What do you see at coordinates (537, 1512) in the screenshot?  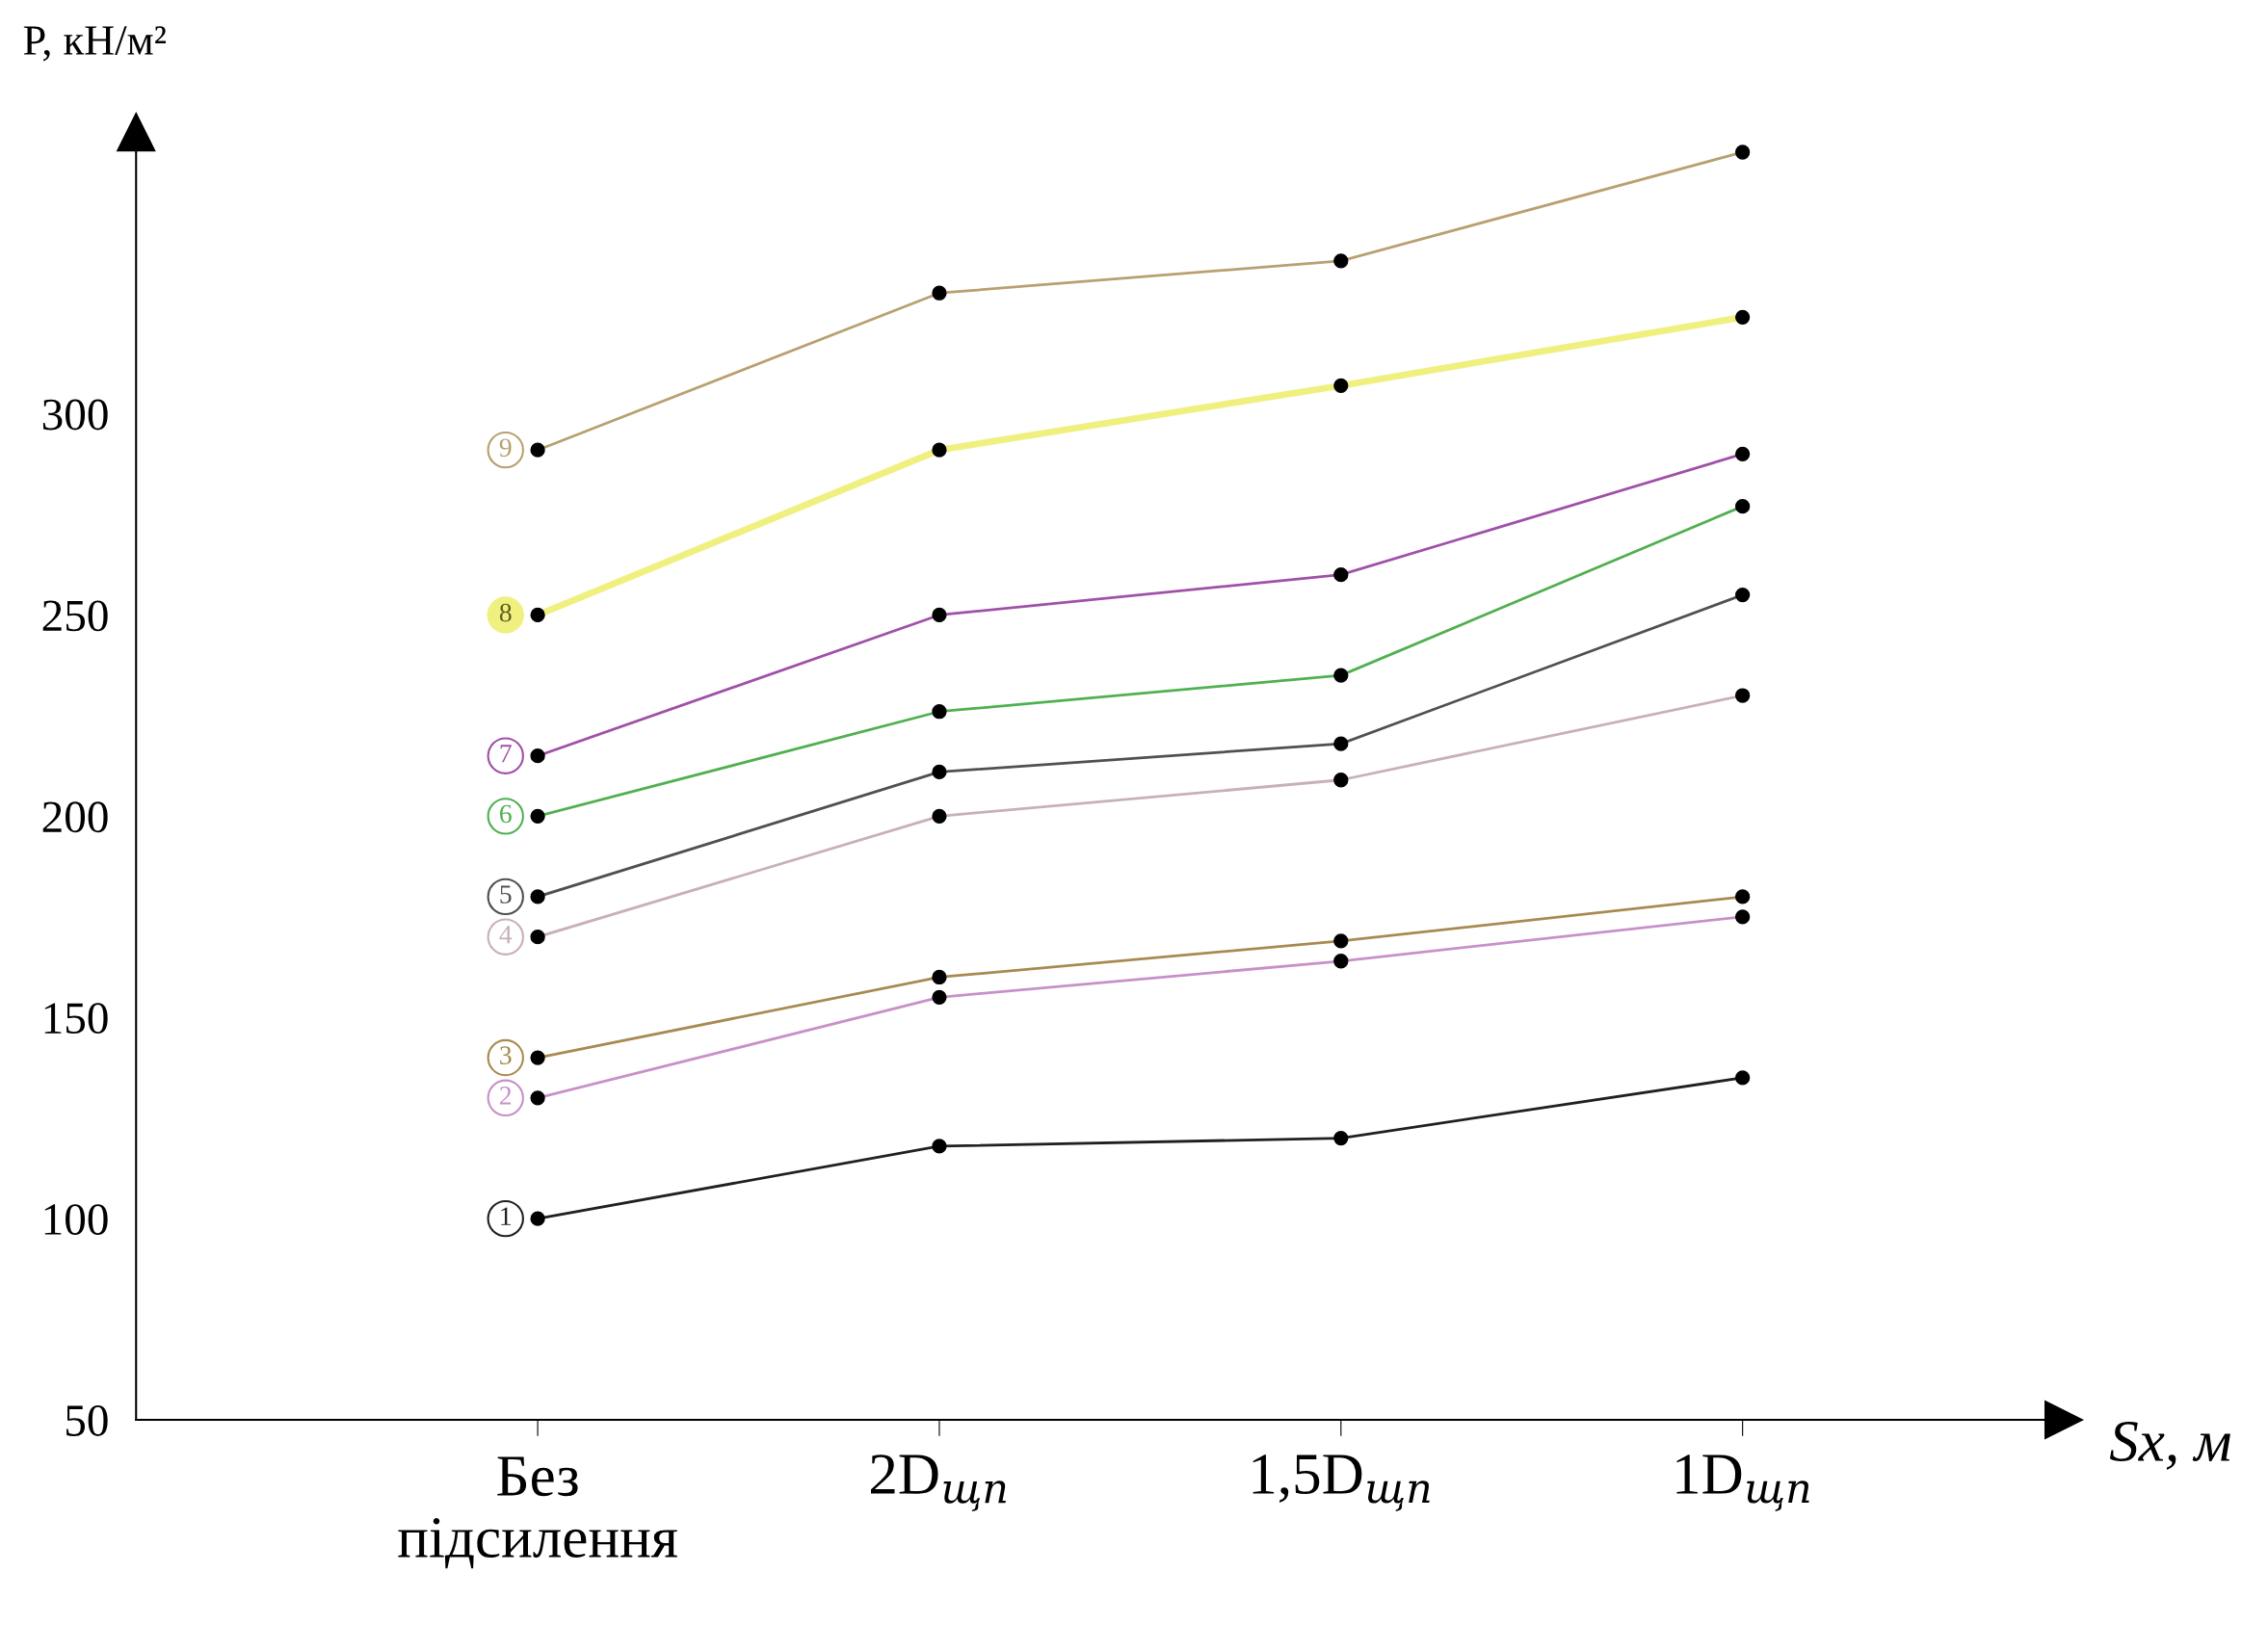 I see `x-tick-label: Без підсилення` at bounding box center [537, 1512].